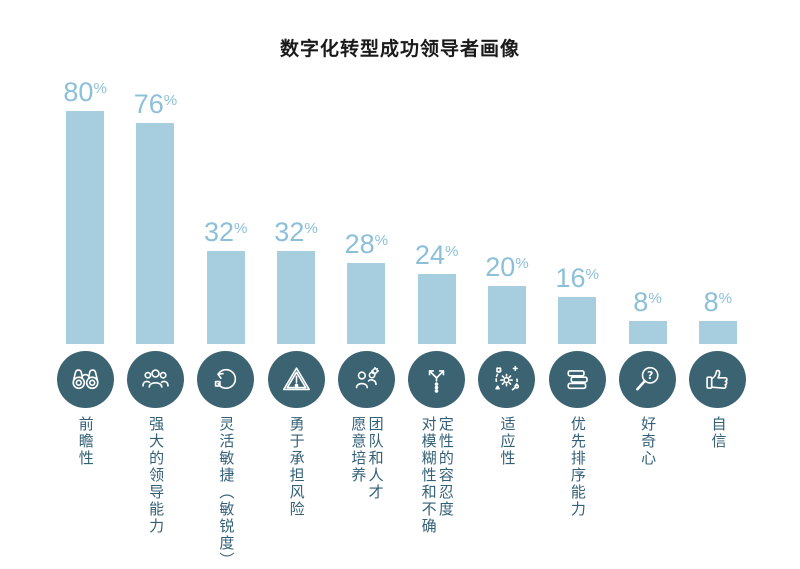 The width and height of the screenshot is (800, 569). I want to click on bar-plot-area: 16%, so click(577, 208).